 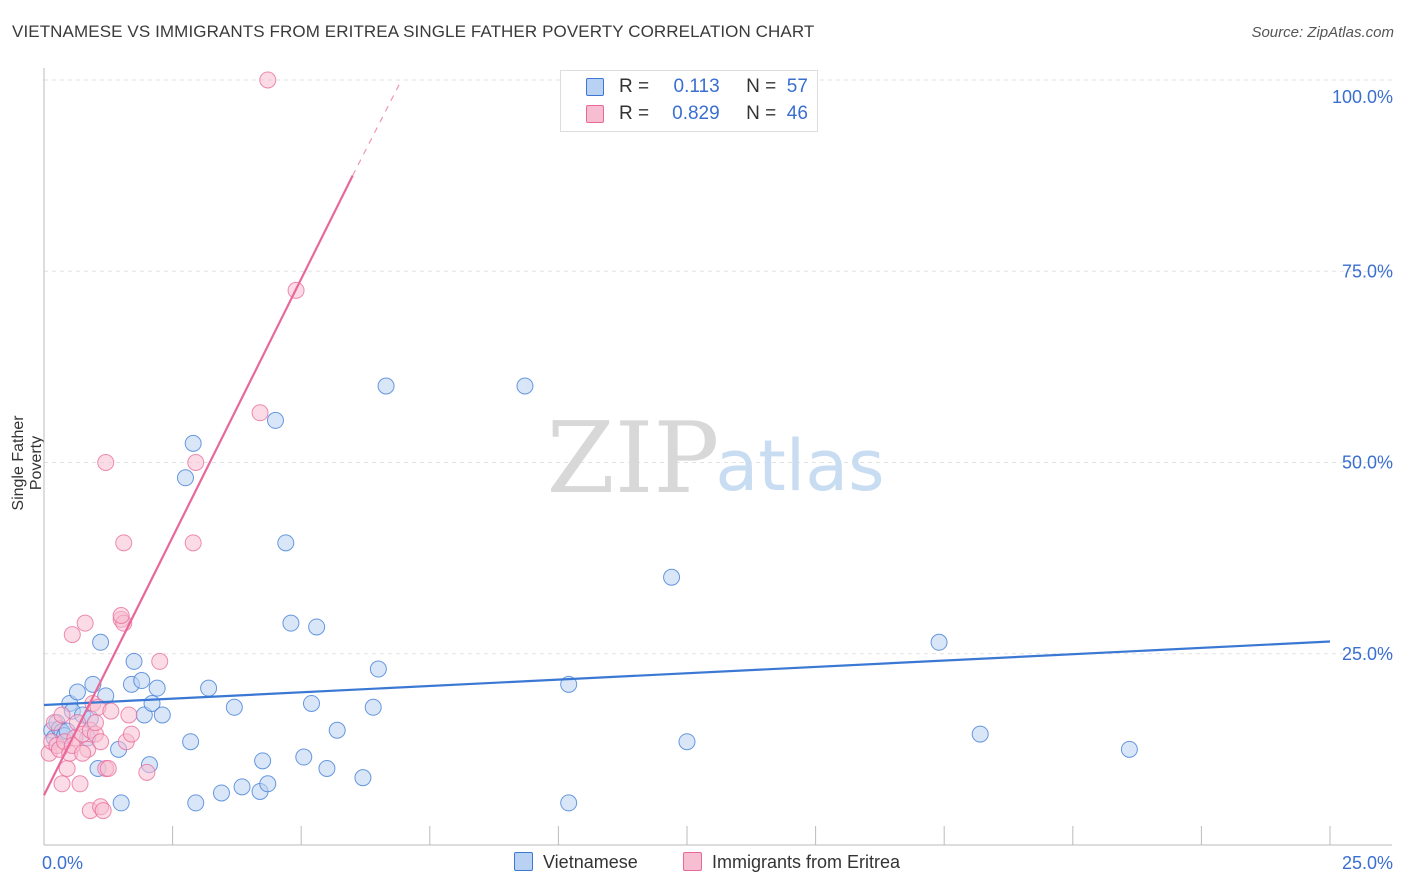 I want to click on legend-label-eritrea: Immigrants from Eritrea, so click(x=806, y=862).